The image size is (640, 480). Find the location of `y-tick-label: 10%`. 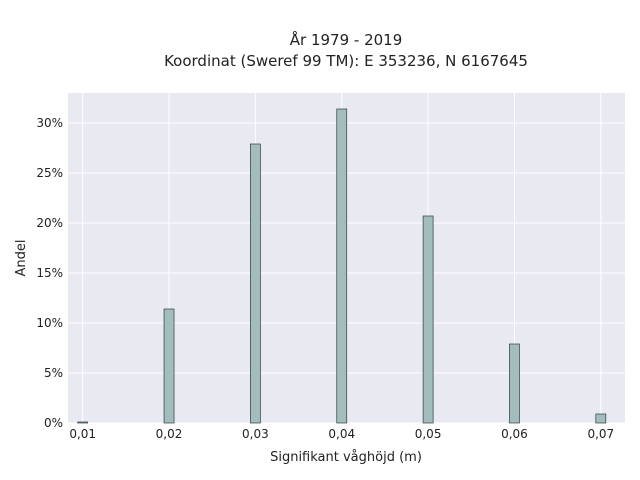

y-tick-label: 10% is located at coordinates (49, 323).